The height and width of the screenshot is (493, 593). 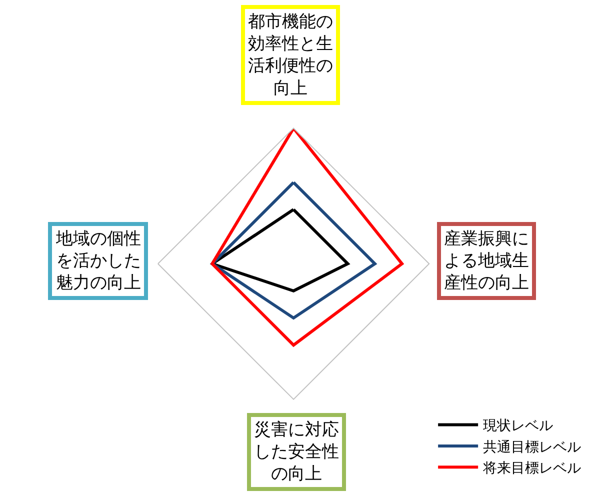 What do you see at coordinates (532, 468) in the screenshot?
I see `legend-label: 将来目標レベル` at bounding box center [532, 468].